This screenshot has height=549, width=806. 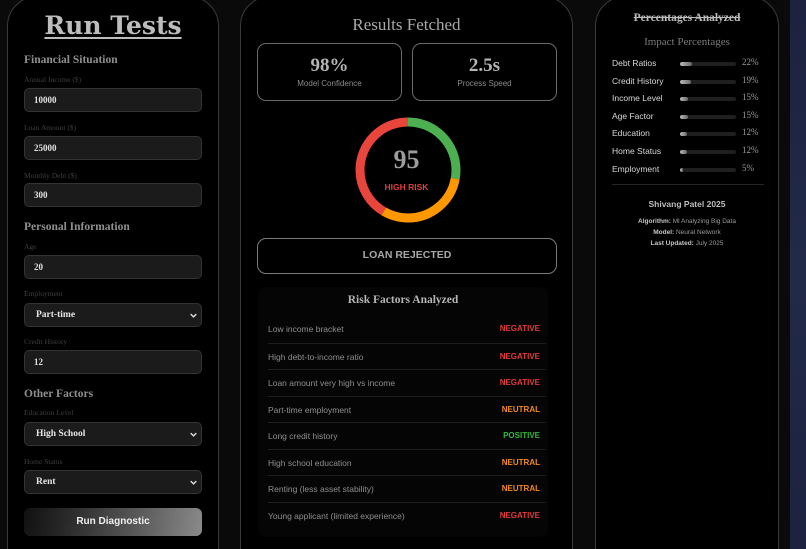 What do you see at coordinates (406, 159) in the screenshot?
I see `risk-score: 95` at bounding box center [406, 159].